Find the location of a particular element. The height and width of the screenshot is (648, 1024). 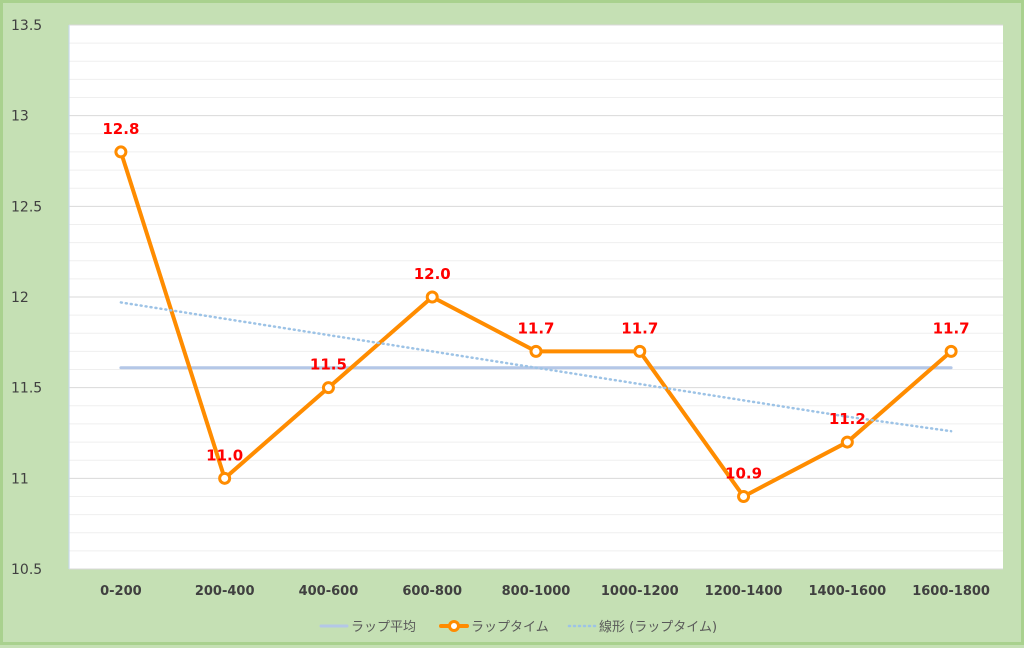

y-tick-label: 12 is located at coordinates (20, 298).